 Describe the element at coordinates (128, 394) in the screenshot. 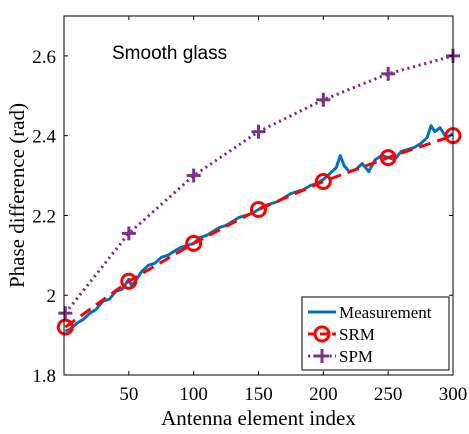

I see `x-tick-label-0: 50` at that location.